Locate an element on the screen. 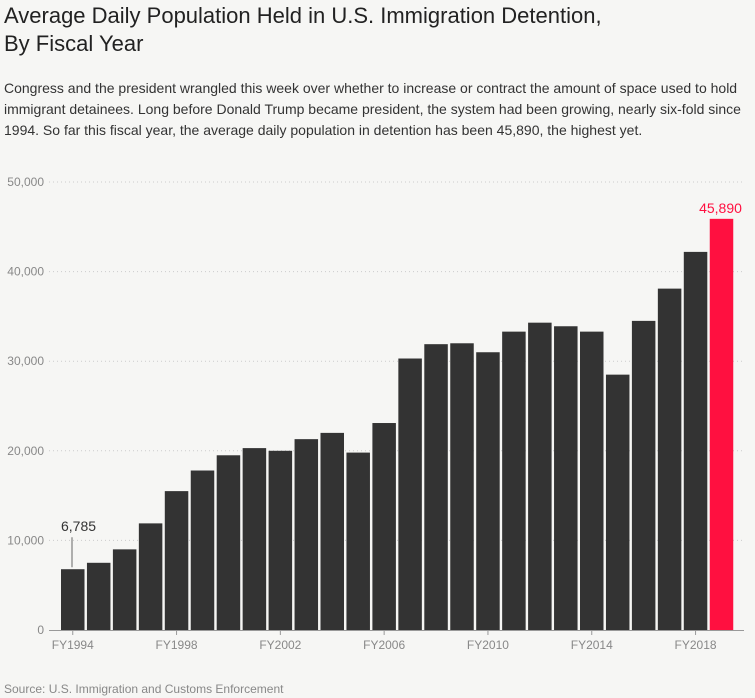 This screenshot has height=698, width=755. y-tick-label: 10,000 is located at coordinates (25, 540).